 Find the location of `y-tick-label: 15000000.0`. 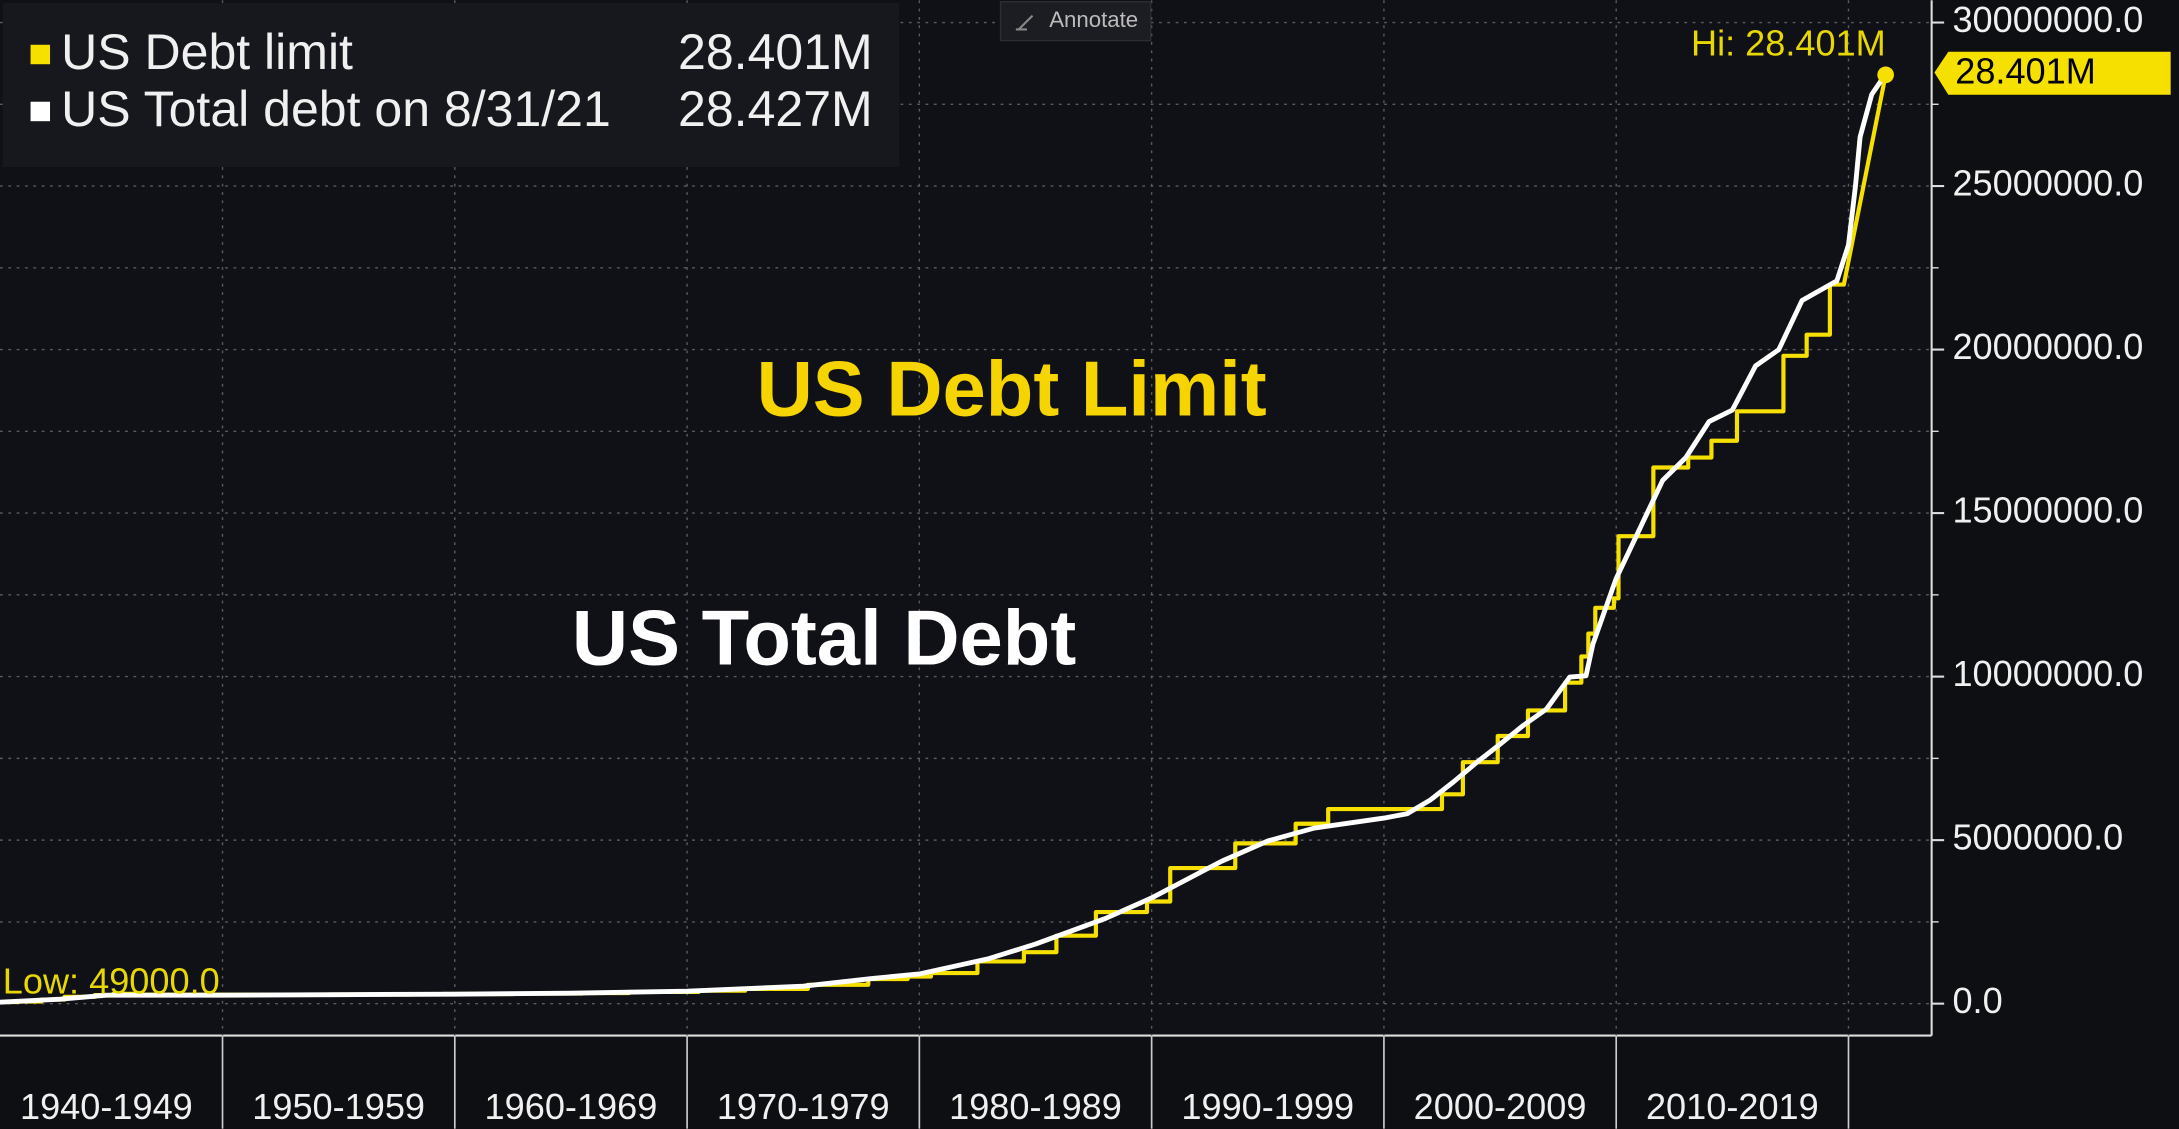

y-tick-label: 15000000.0 is located at coordinates (2047, 510).